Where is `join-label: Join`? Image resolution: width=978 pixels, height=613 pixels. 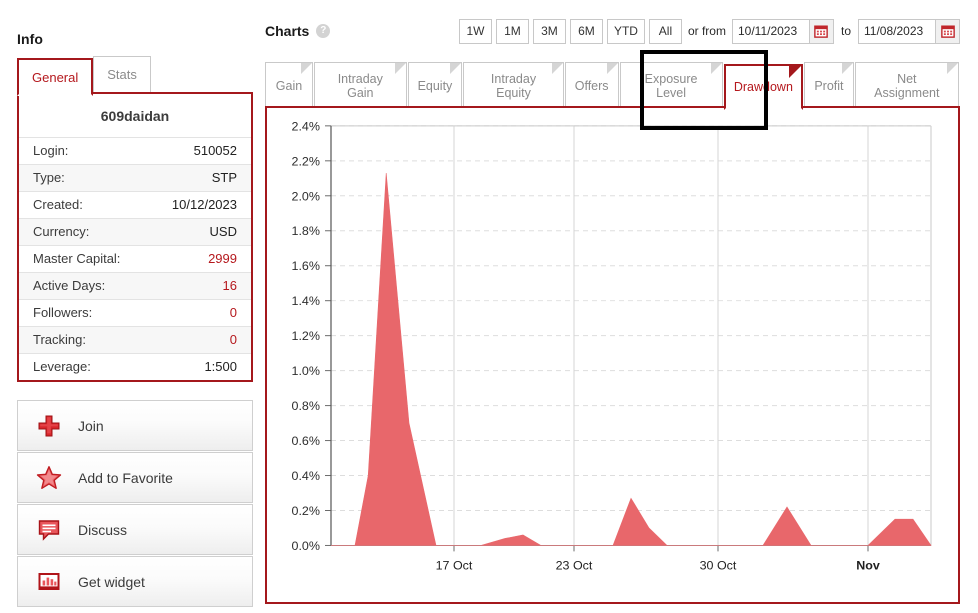 join-label: Join is located at coordinates (91, 425).